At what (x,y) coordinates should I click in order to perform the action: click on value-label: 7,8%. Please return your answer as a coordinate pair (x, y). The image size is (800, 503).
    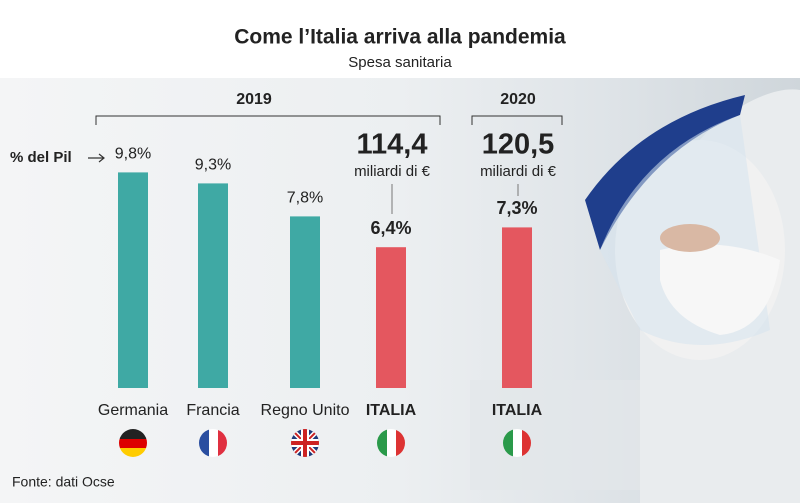
    Looking at the image, I should click on (305, 198).